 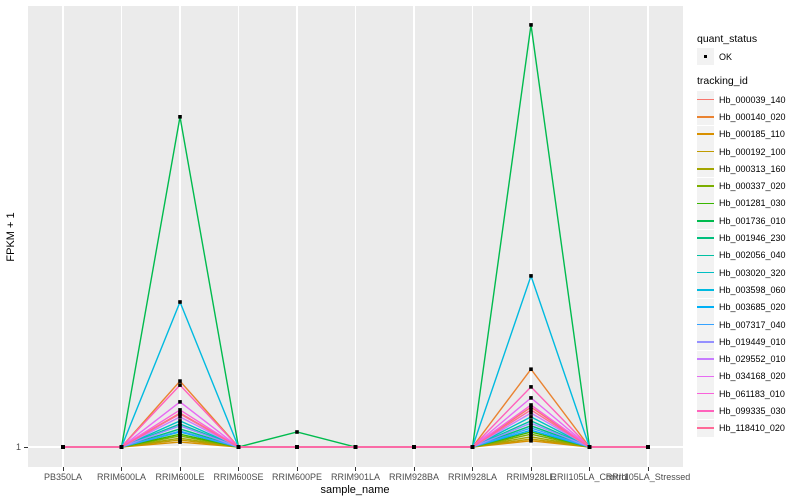 I want to click on legend-item-Hb_001736_010: Hb_001736_010, so click(x=741, y=221).